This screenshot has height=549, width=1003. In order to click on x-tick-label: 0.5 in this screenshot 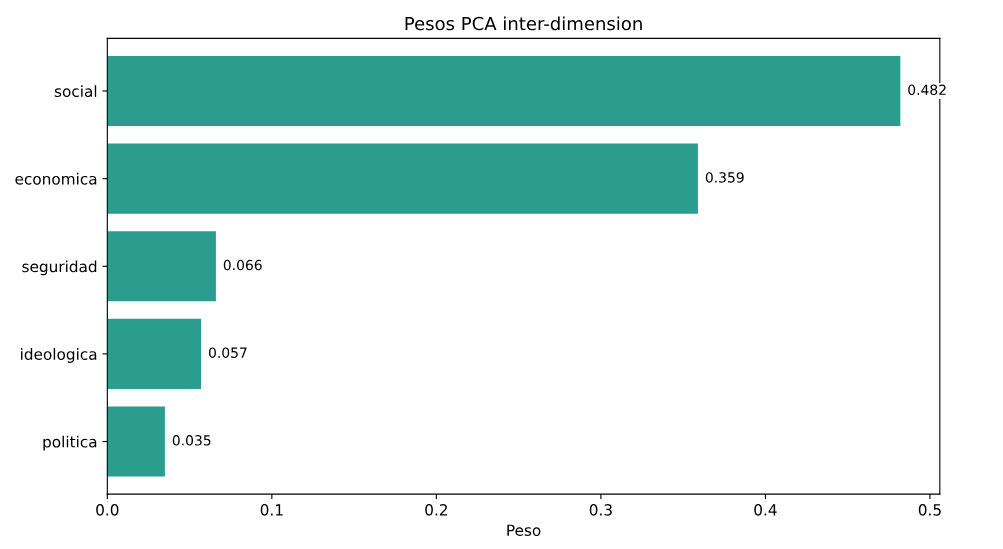, I will do `click(929, 510)`.